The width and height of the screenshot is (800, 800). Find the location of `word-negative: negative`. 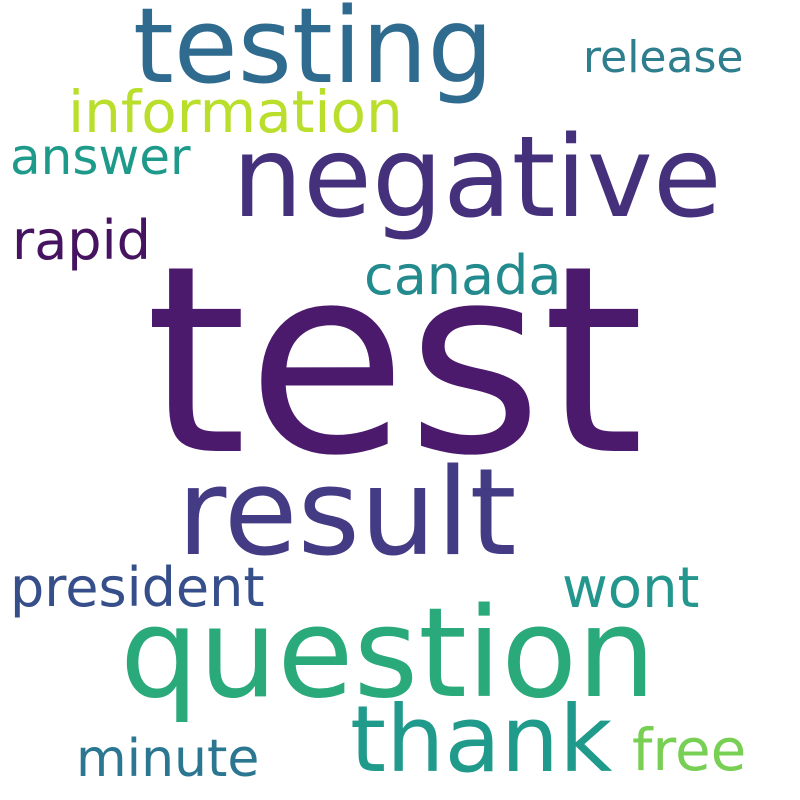

word-negative: negative is located at coordinates (477, 178).